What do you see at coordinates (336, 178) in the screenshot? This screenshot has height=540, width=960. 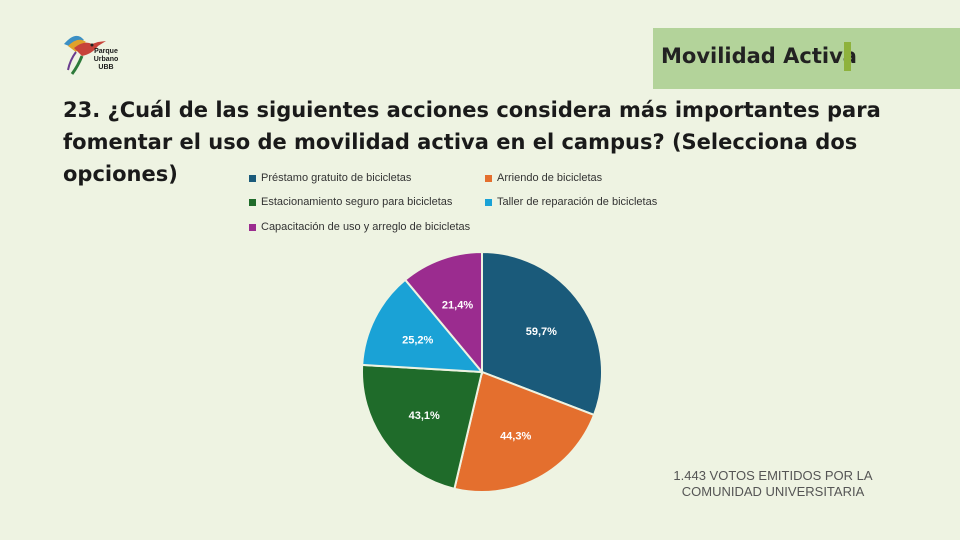 I see `legend-label: Préstamo gratuito de bicicletas` at bounding box center [336, 178].